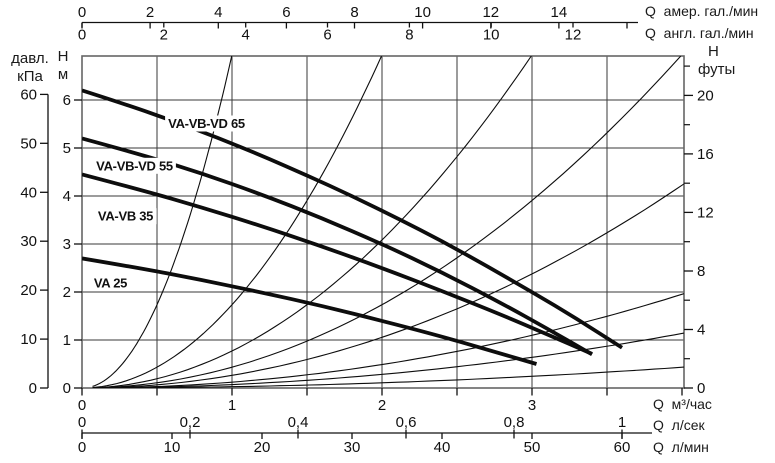  I want to click on curve-label: VA-VB-VD 55, so click(134, 165).